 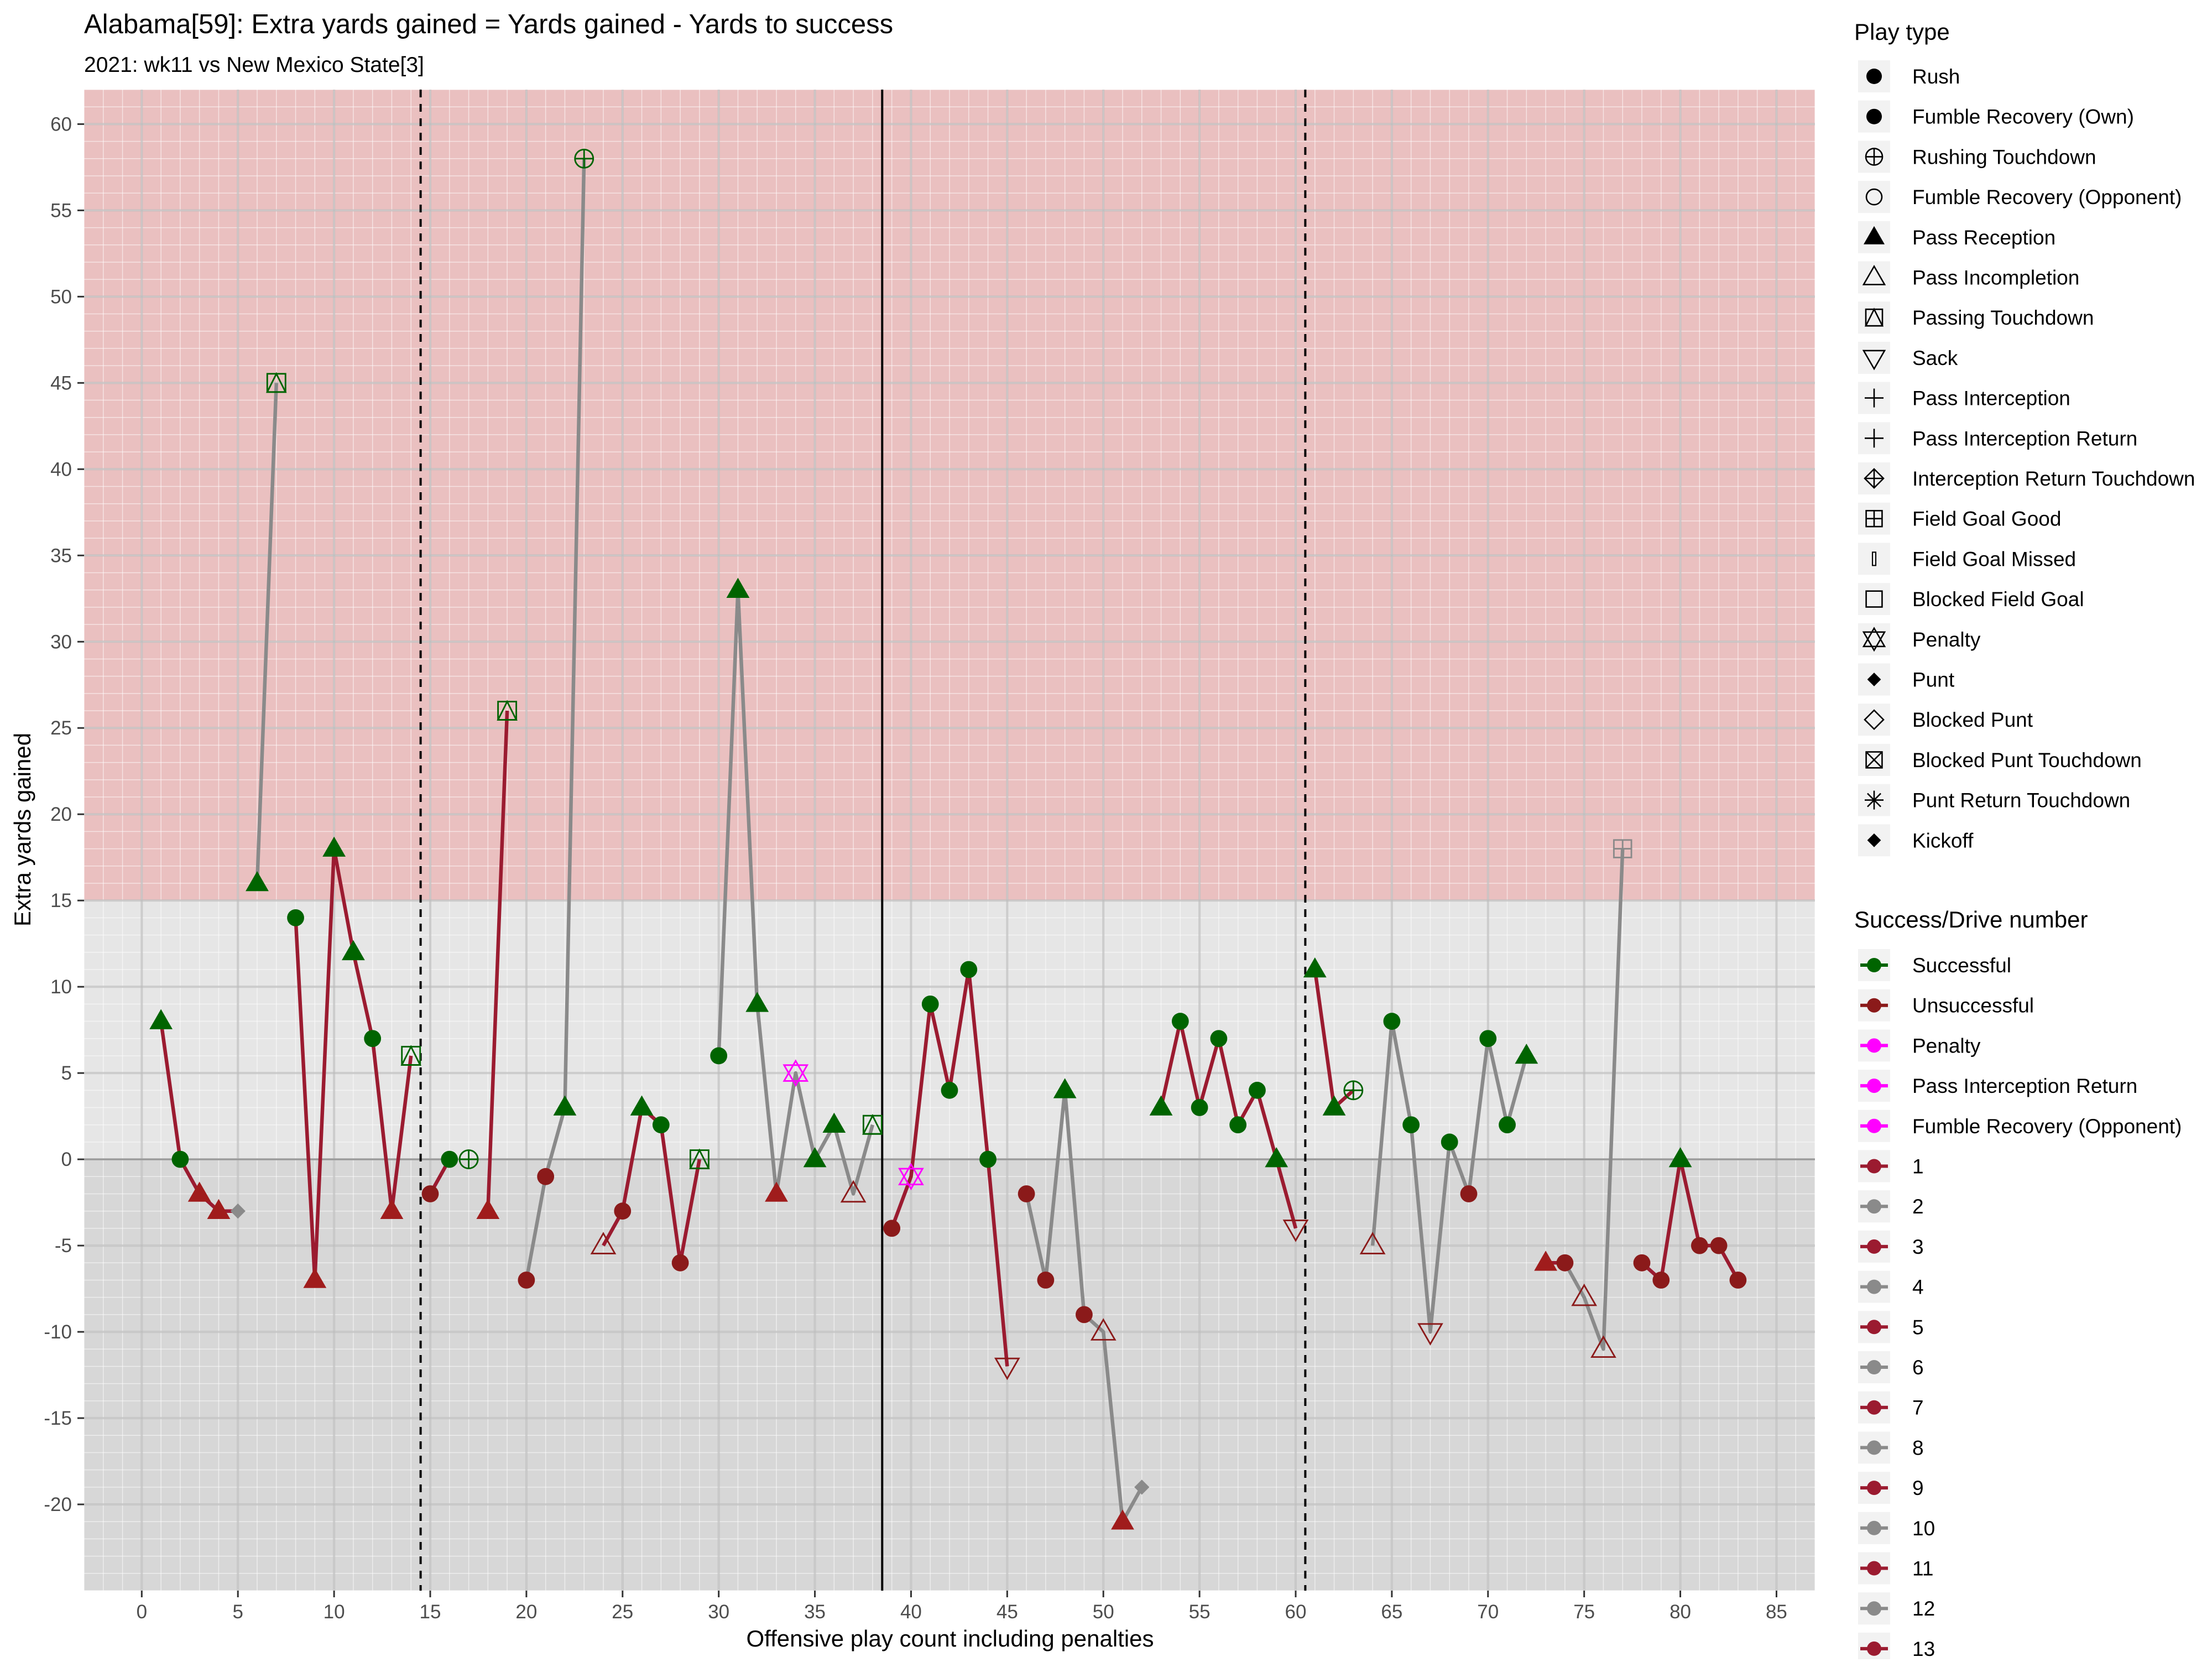 What do you see at coordinates (1991, 398) in the screenshot?
I see `legend-play-type-label: Pass Interception` at bounding box center [1991, 398].